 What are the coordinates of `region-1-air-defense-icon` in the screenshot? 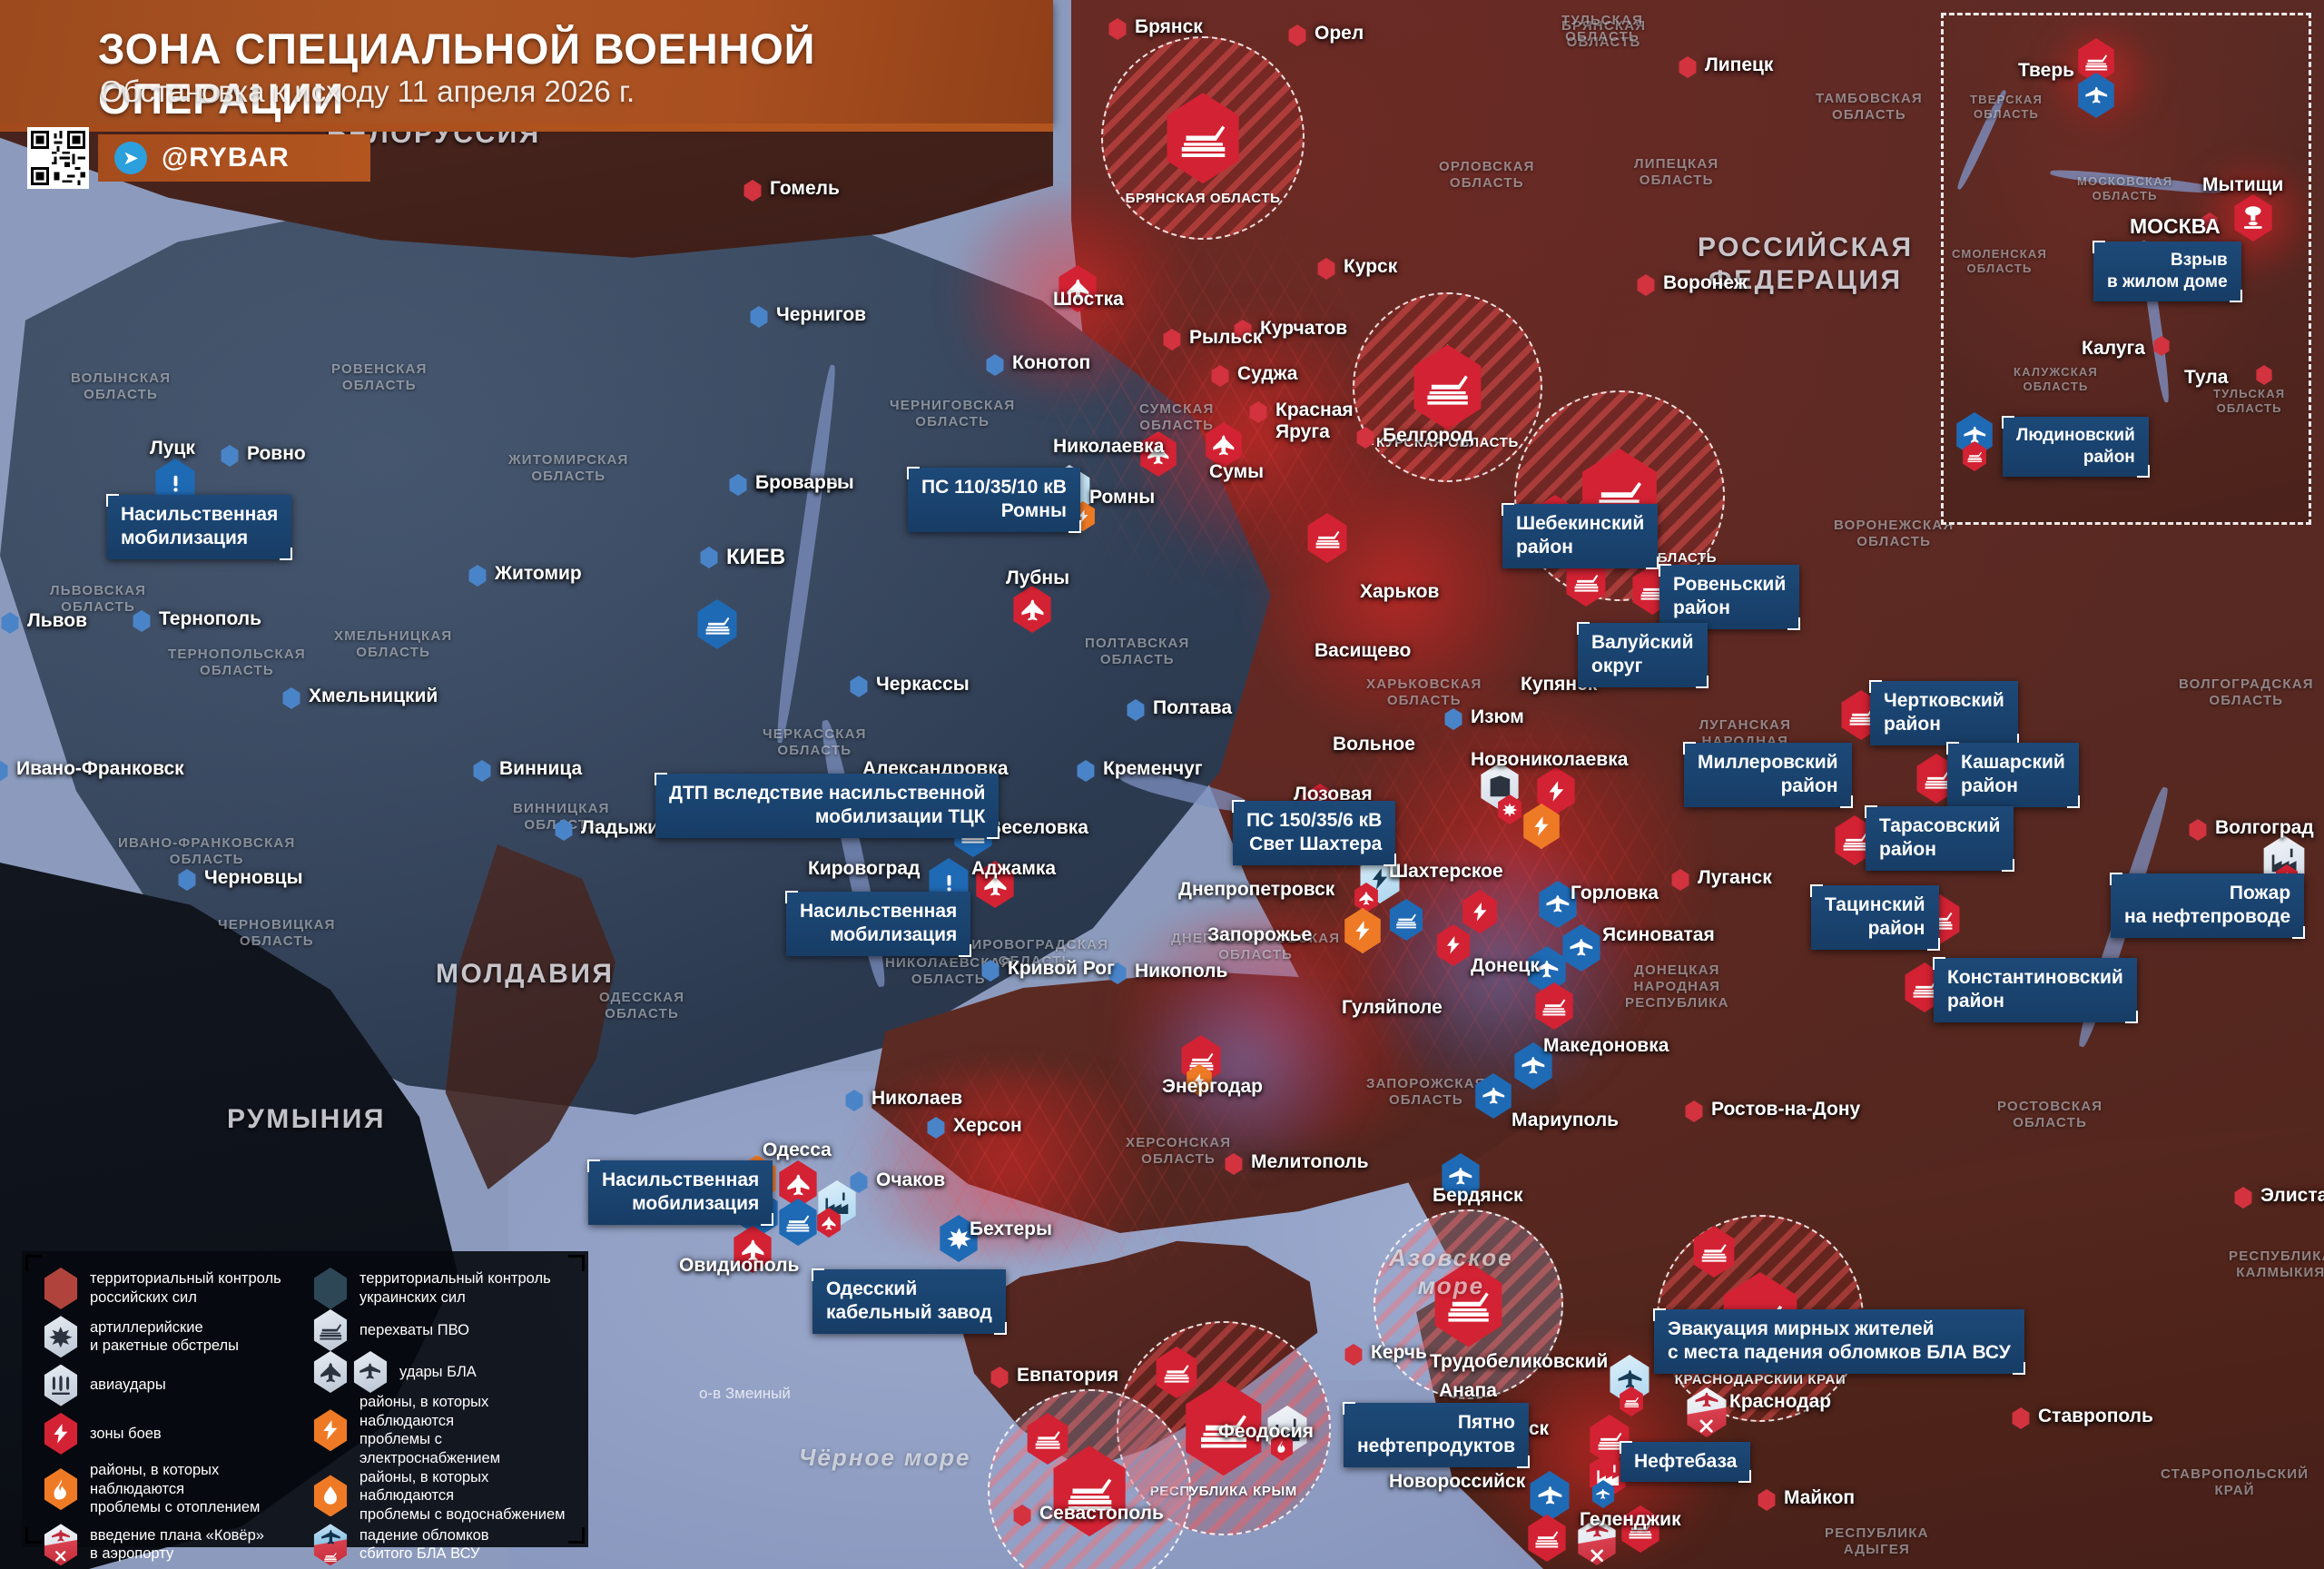 It's located at (1447, 387).